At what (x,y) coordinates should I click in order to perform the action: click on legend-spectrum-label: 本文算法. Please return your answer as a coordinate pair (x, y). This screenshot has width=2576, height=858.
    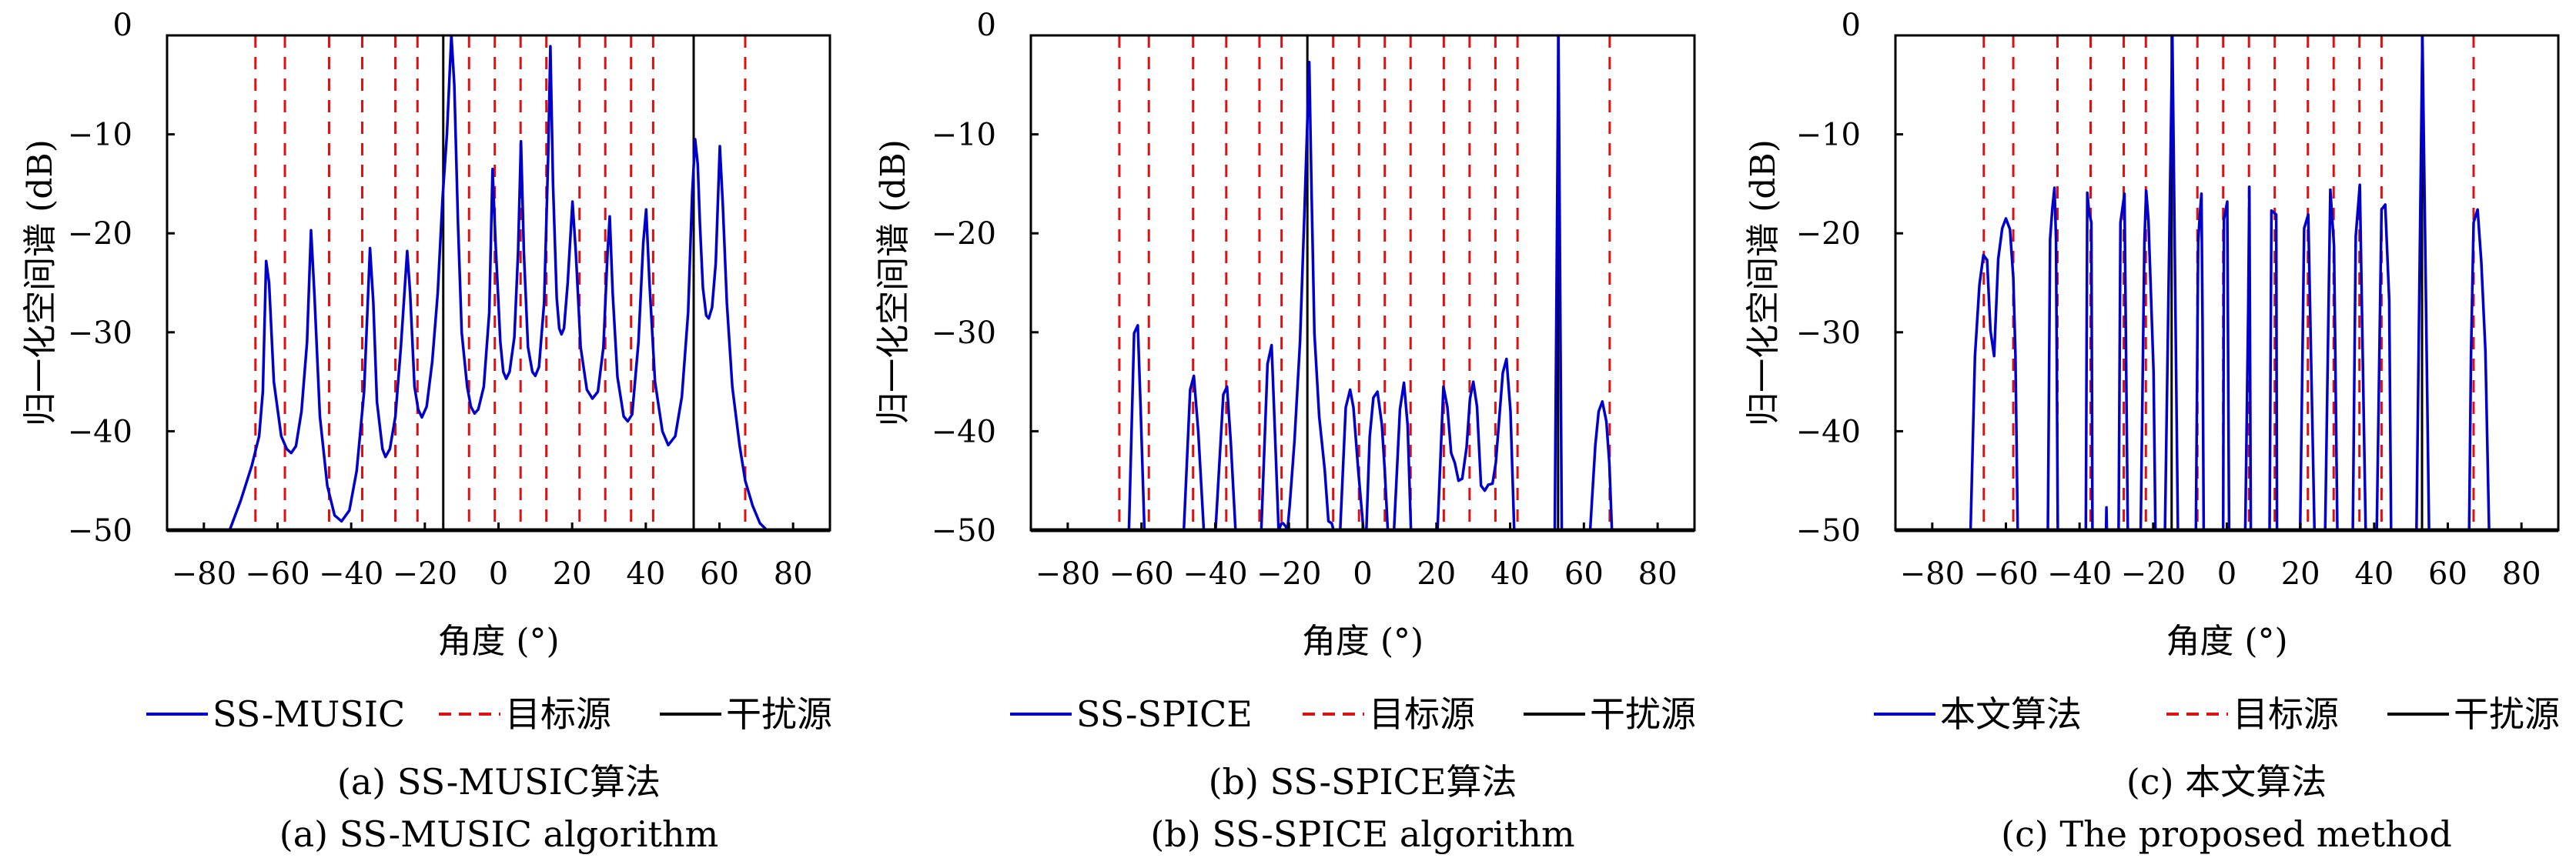
    Looking at the image, I should click on (2011, 714).